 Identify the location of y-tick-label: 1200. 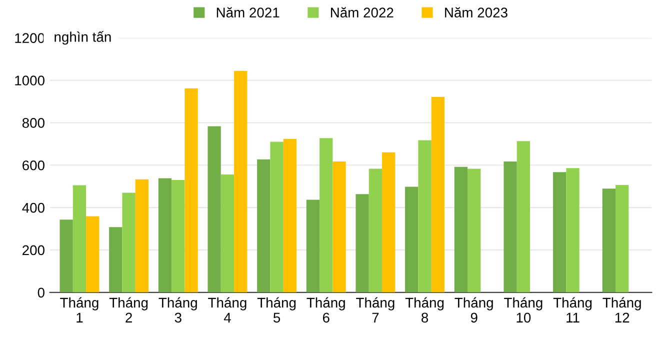
(29, 38).